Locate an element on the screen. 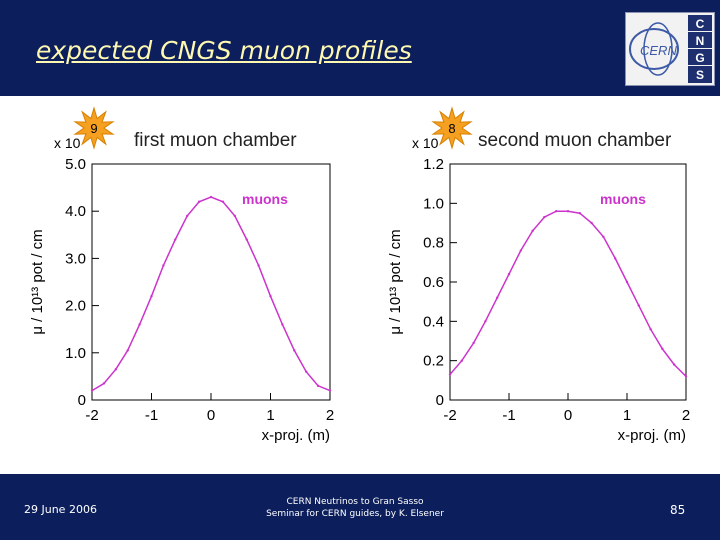  chart2-ytick-label-0: 0 is located at coordinates (440, 400).